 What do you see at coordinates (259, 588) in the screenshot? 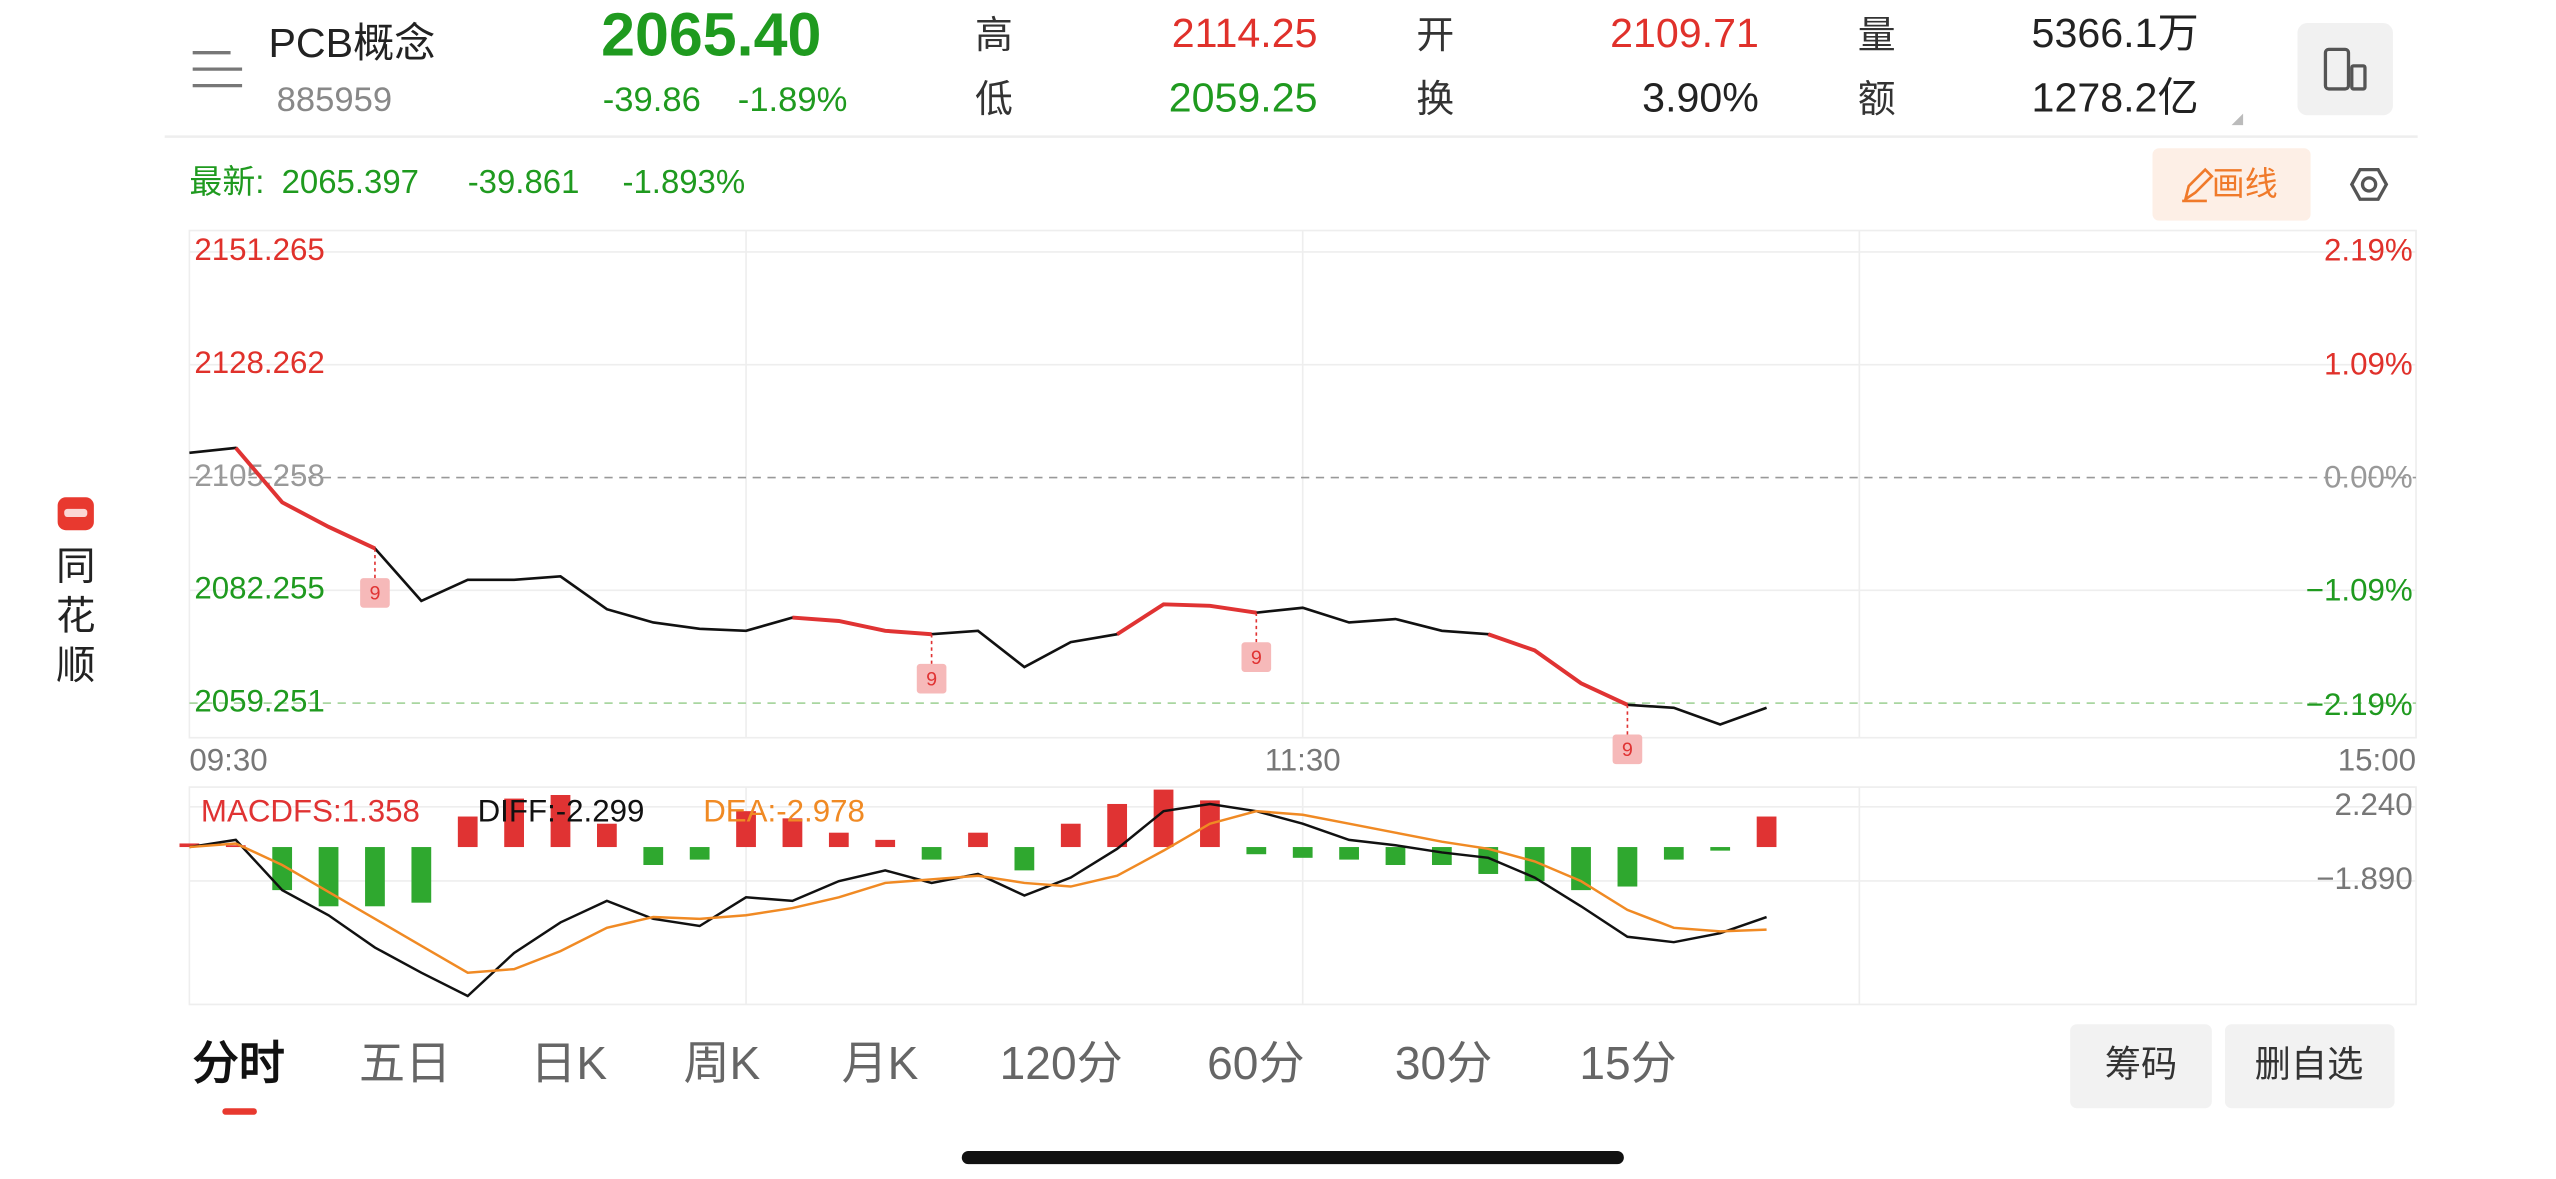
I see `y-tick-label: 2082.255` at bounding box center [259, 588].